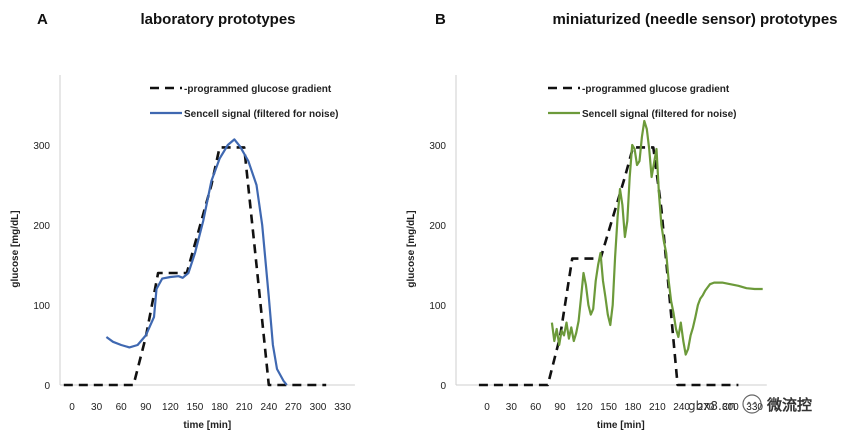 The width and height of the screenshot is (859, 438). I want to click on chart-title: miniaturized (needle sensor) prototypes, so click(694, 19).